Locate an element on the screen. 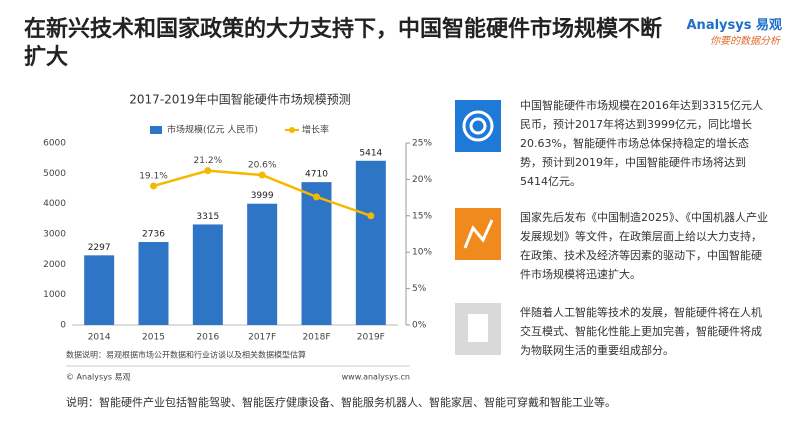 Image resolution: width=800 pixels, height=421 pixels. x-tick-label: 2017F is located at coordinates (262, 338).